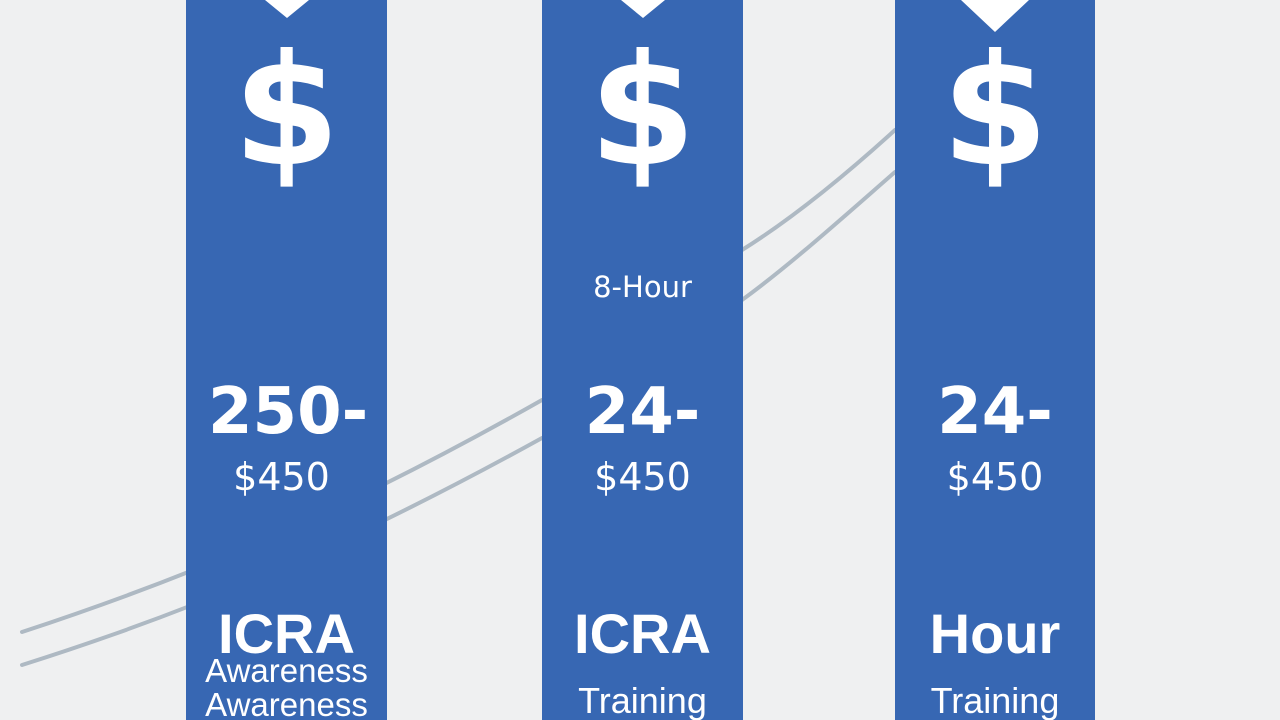 The image size is (1280, 720). What do you see at coordinates (995, 633) in the screenshot?
I see `banner-title: Hour` at bounding box center [995, 633].